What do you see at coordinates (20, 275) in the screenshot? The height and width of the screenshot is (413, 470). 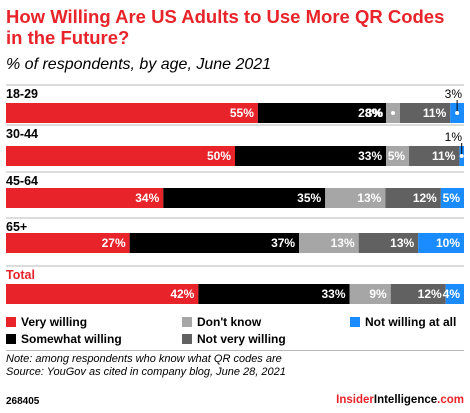 I see `category-label-total: Total` at bounding box center [20, 275].